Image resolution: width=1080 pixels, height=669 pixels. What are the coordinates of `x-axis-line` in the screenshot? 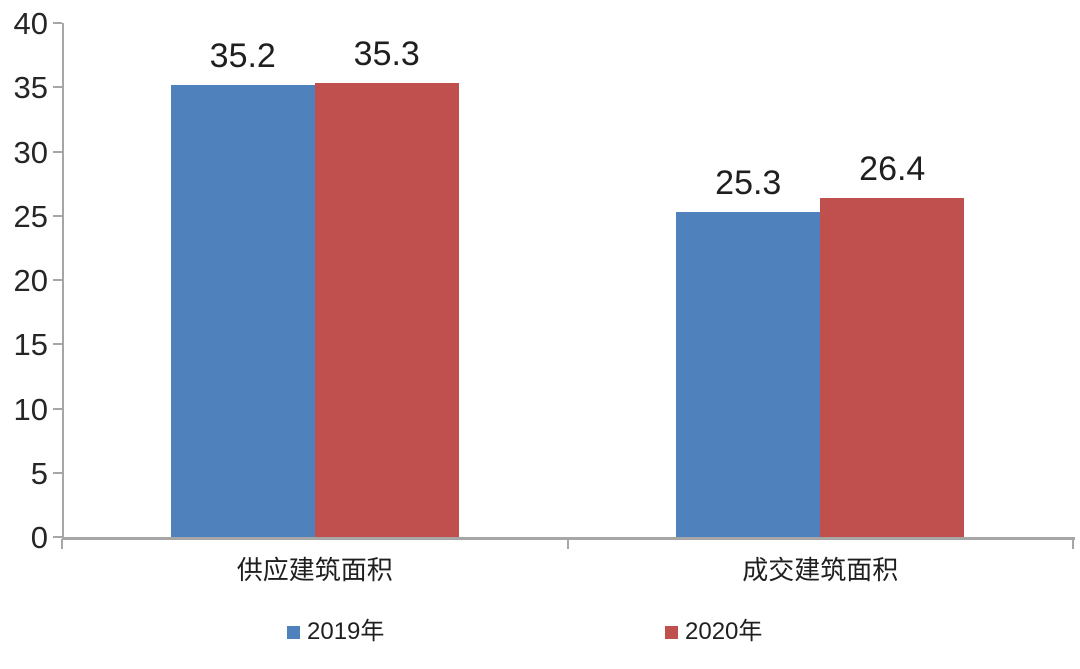 It's located at (568, 538).